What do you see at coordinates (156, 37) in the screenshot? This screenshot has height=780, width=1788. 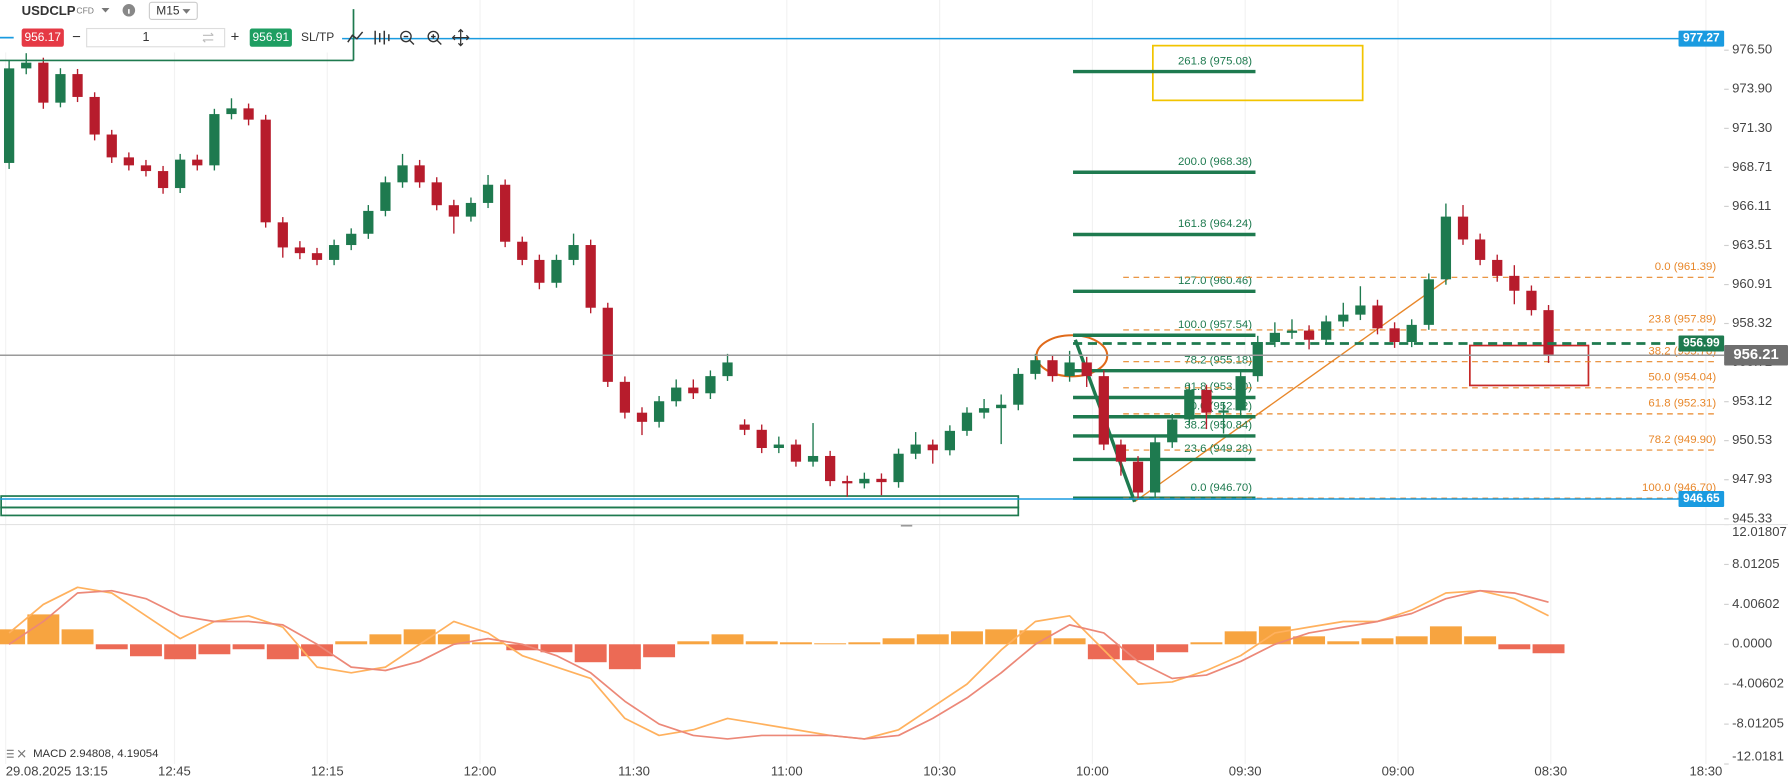 I see `quantity-input` at bounding box center [156, 37].